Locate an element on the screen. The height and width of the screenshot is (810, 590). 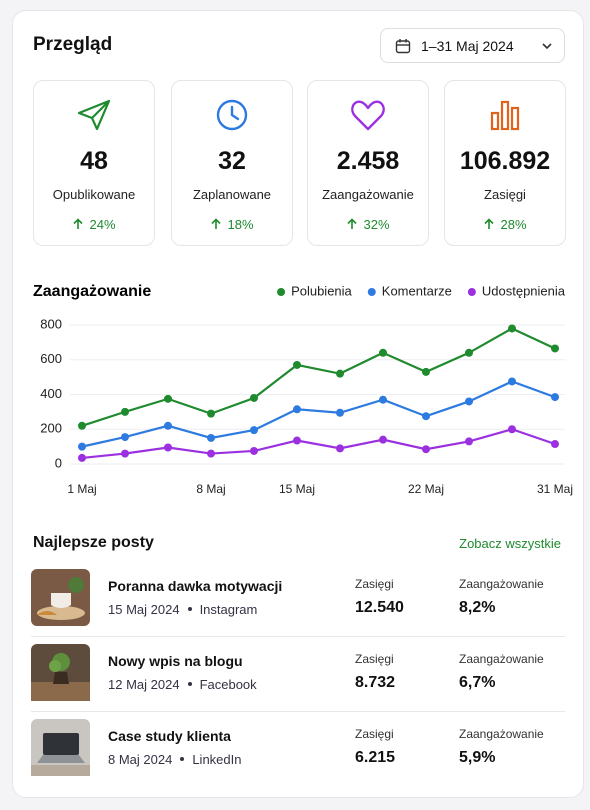
post-meta: 15 Maj 2024 Instagram is located at coordinates (182, 609).